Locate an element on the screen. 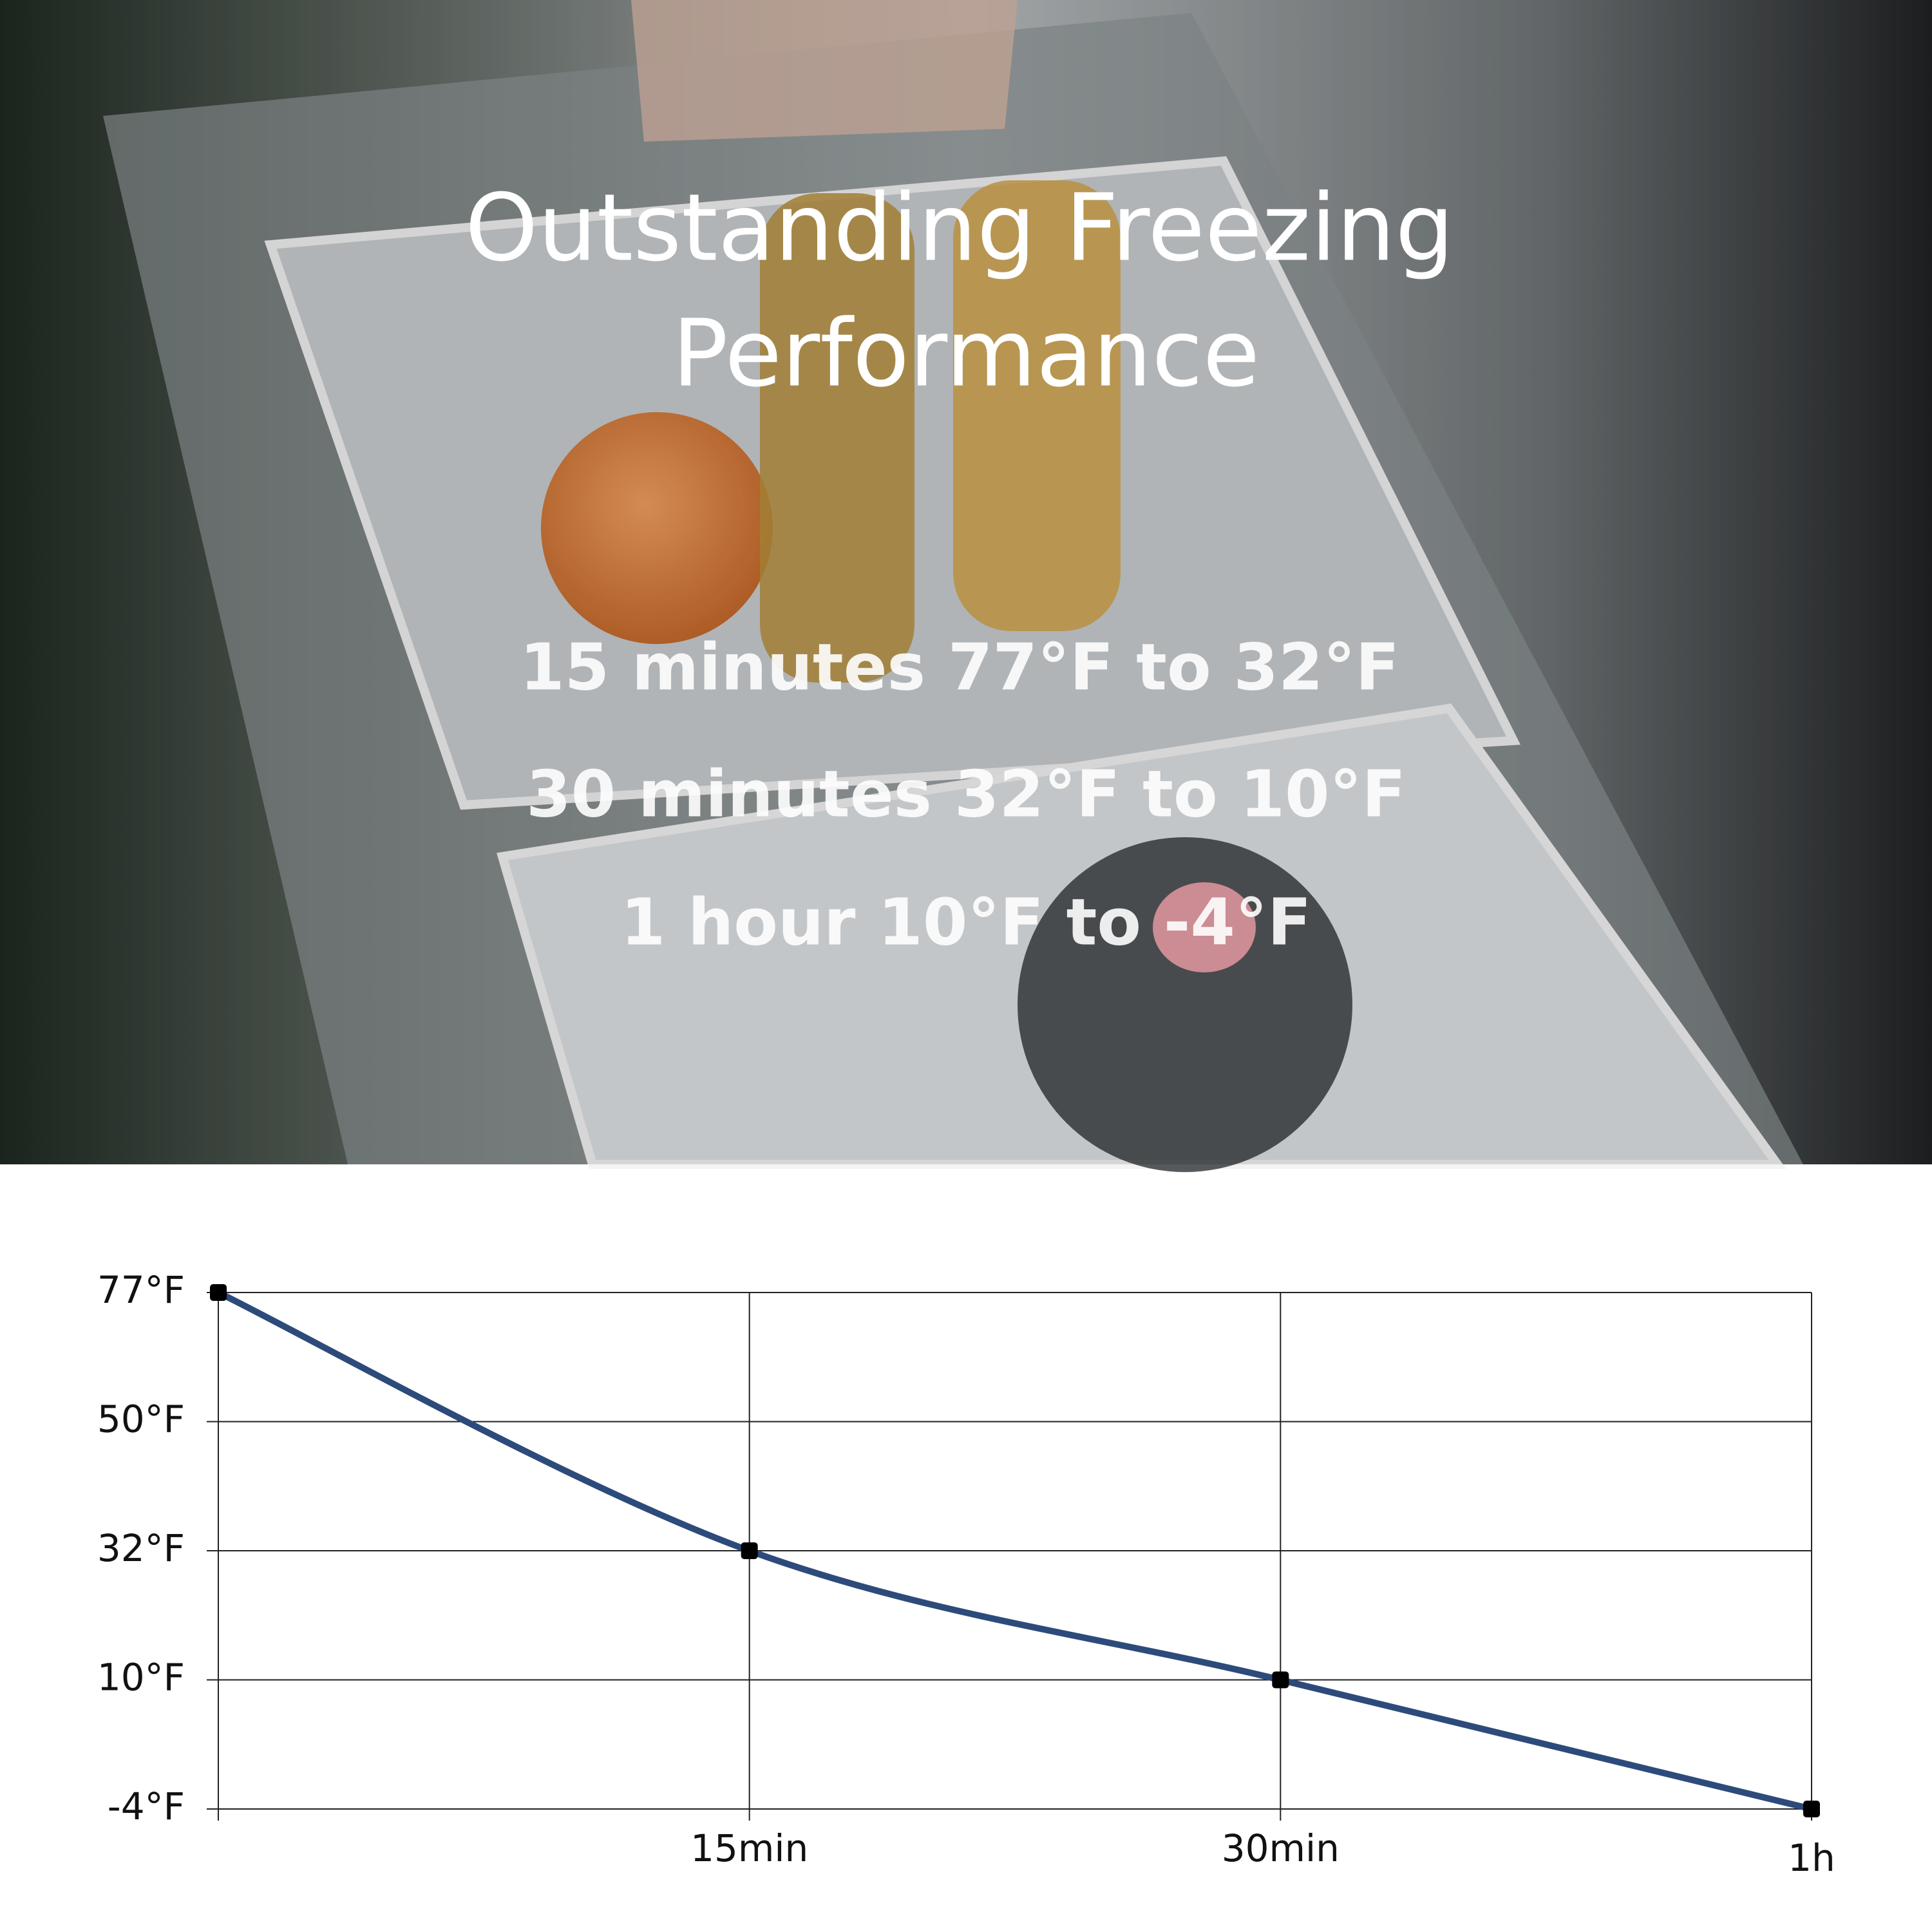  title-line: Performance is located at coordinates (966, 353).